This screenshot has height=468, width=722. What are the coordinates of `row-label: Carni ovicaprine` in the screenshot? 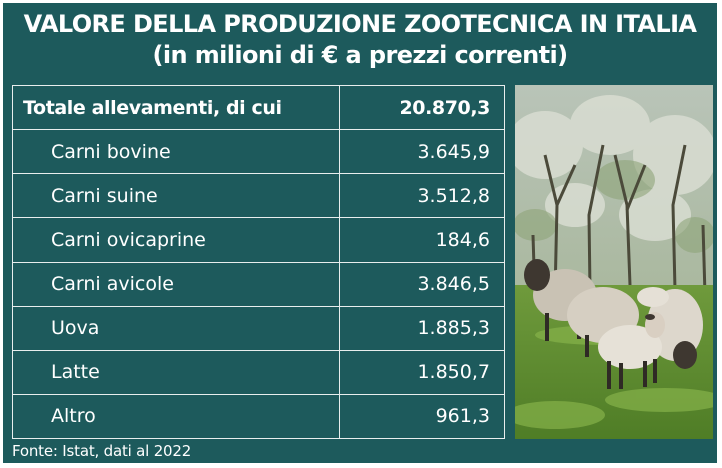 It's located at (176, 240).